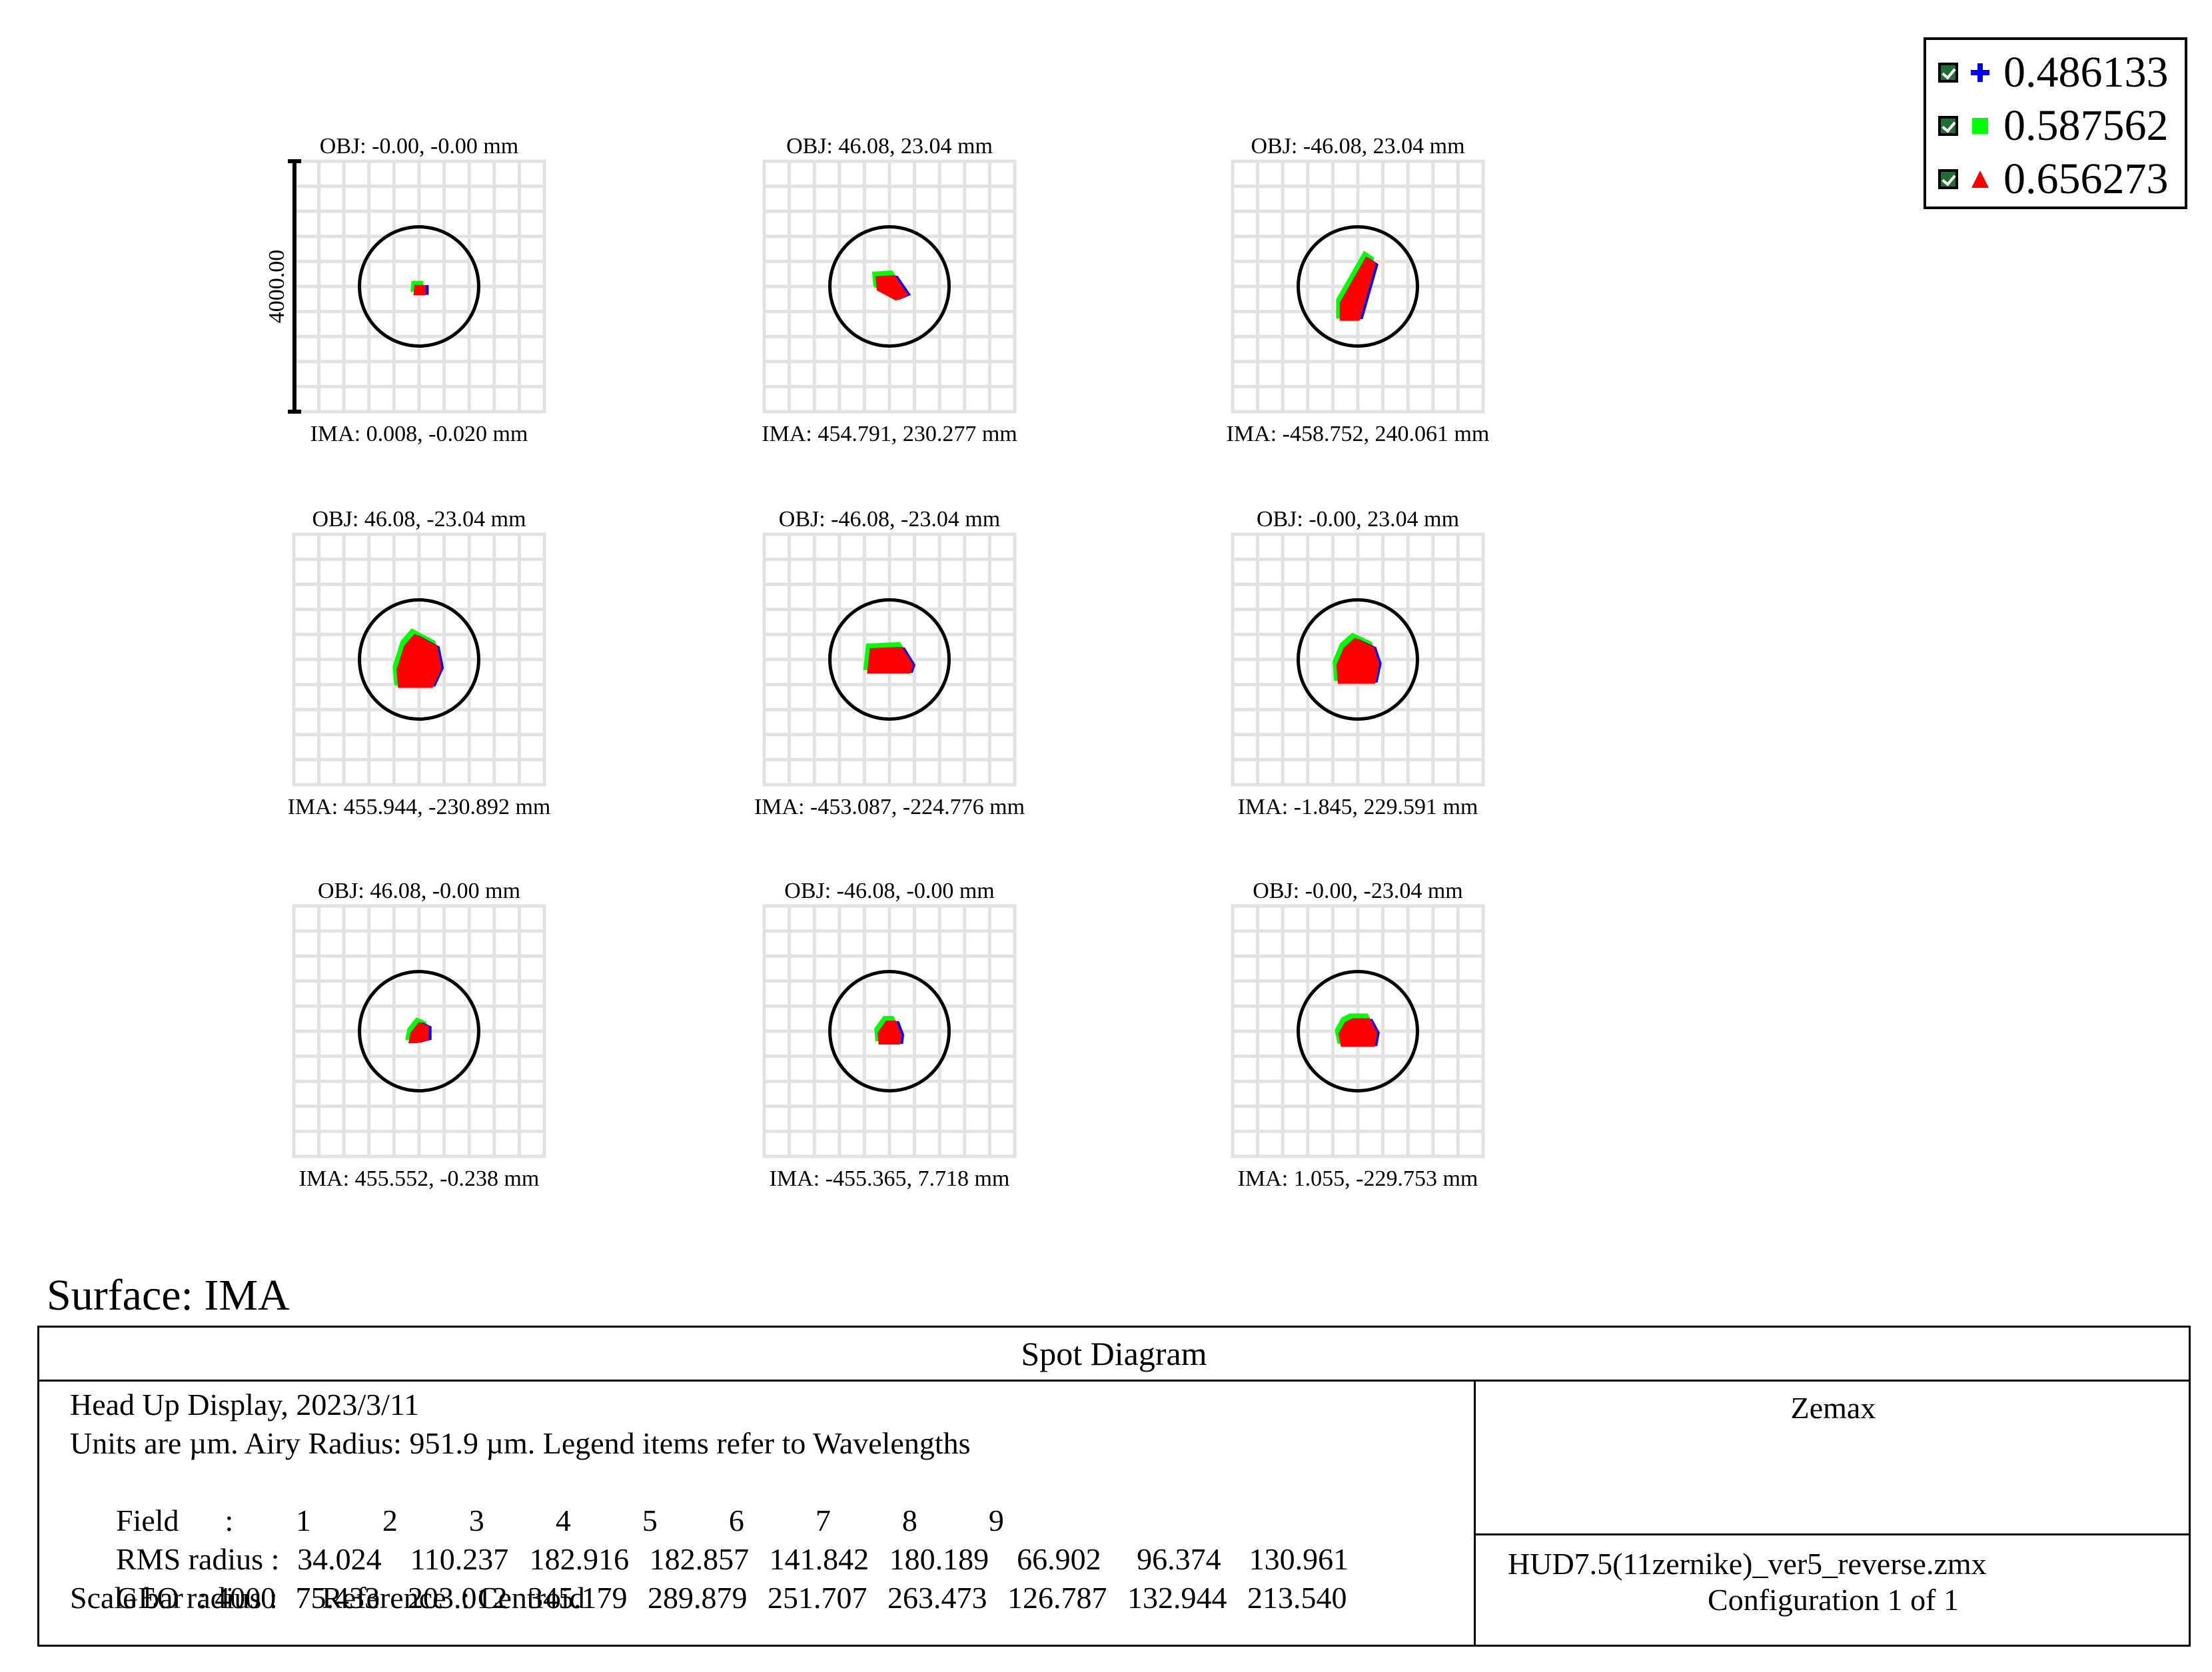  What do you see at coordinates (198, 1559) in the screenshot?
I see `rms-label: RMS radius :` at bounding box center [198, 1559].